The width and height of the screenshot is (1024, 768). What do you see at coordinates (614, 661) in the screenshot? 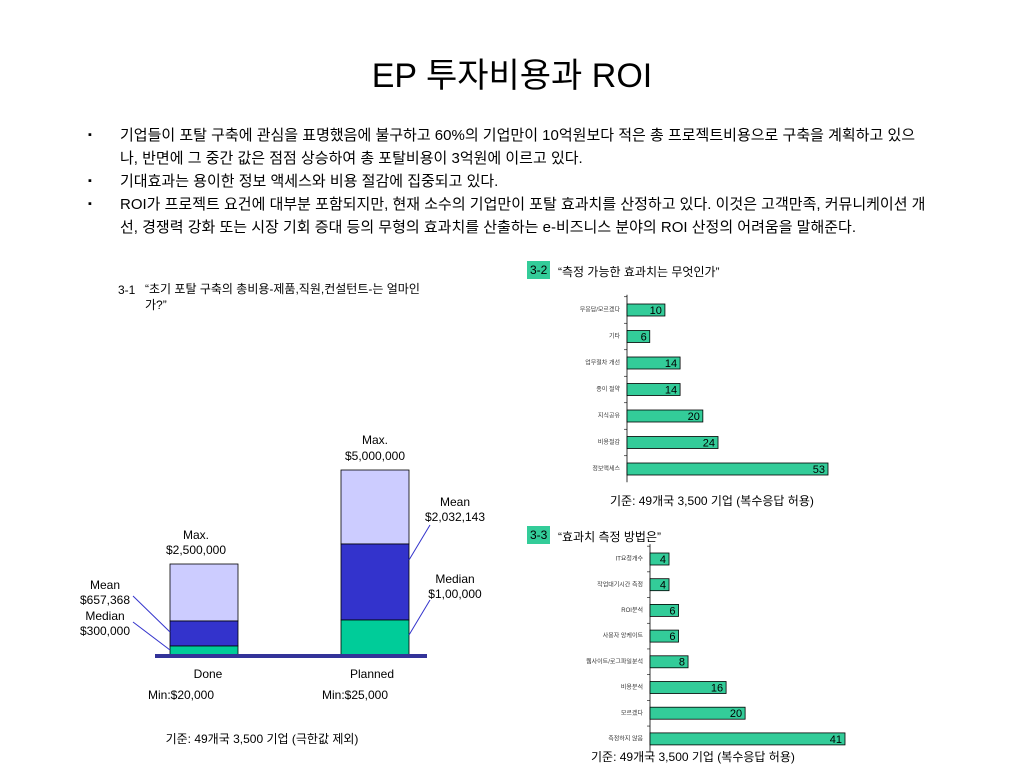
I see `category-label: 웹사이트/로그파일분석` at bounding box center [614, 661].